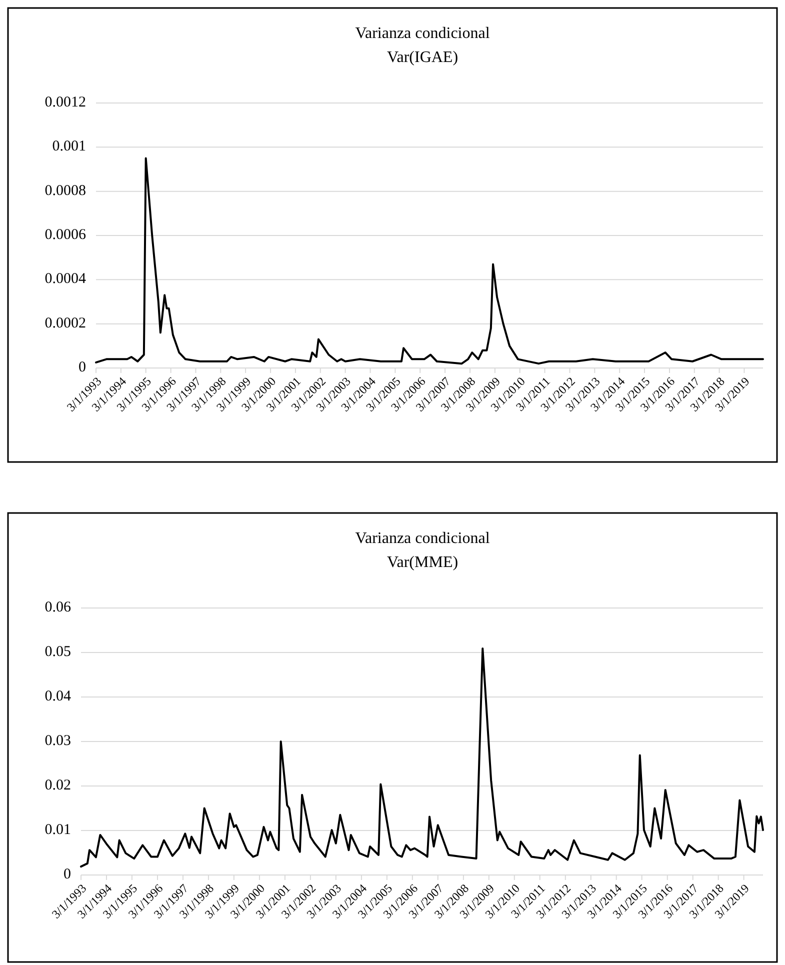  I want to click on y-tick-label: 0.05, so click(57, 652).